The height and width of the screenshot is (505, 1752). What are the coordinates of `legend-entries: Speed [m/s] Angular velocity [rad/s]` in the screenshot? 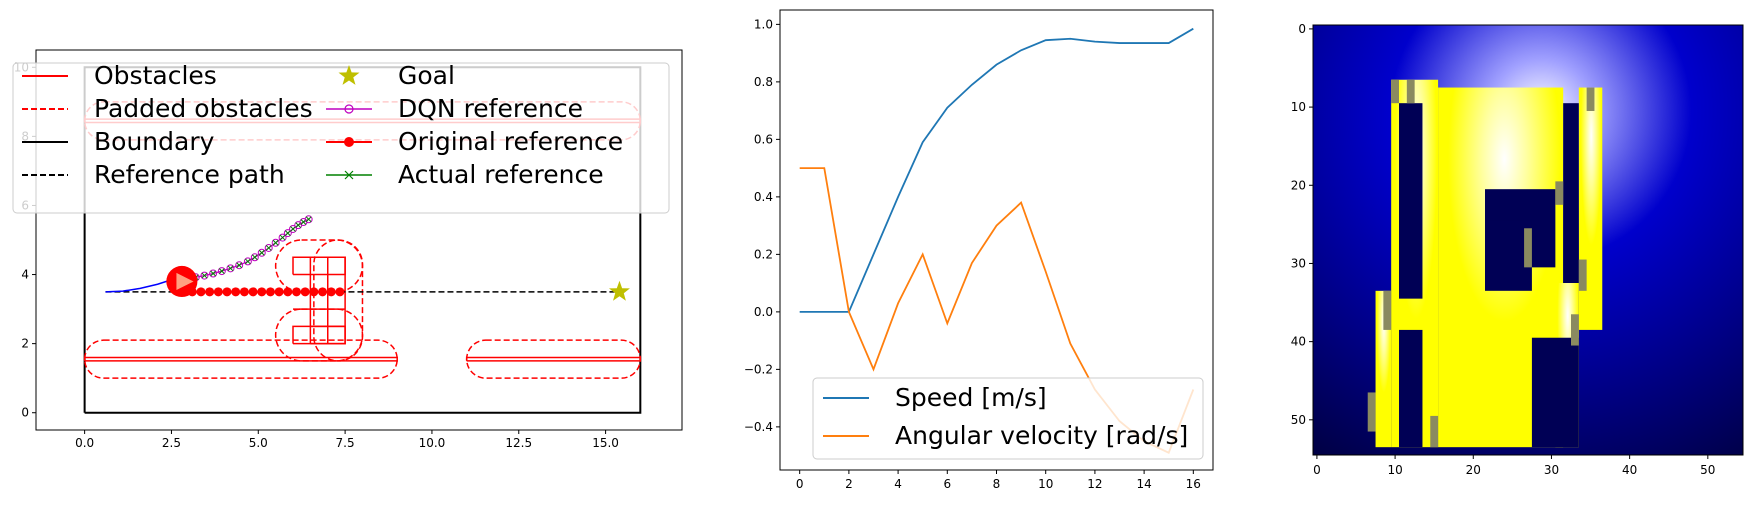 It's located at (1005, 416).